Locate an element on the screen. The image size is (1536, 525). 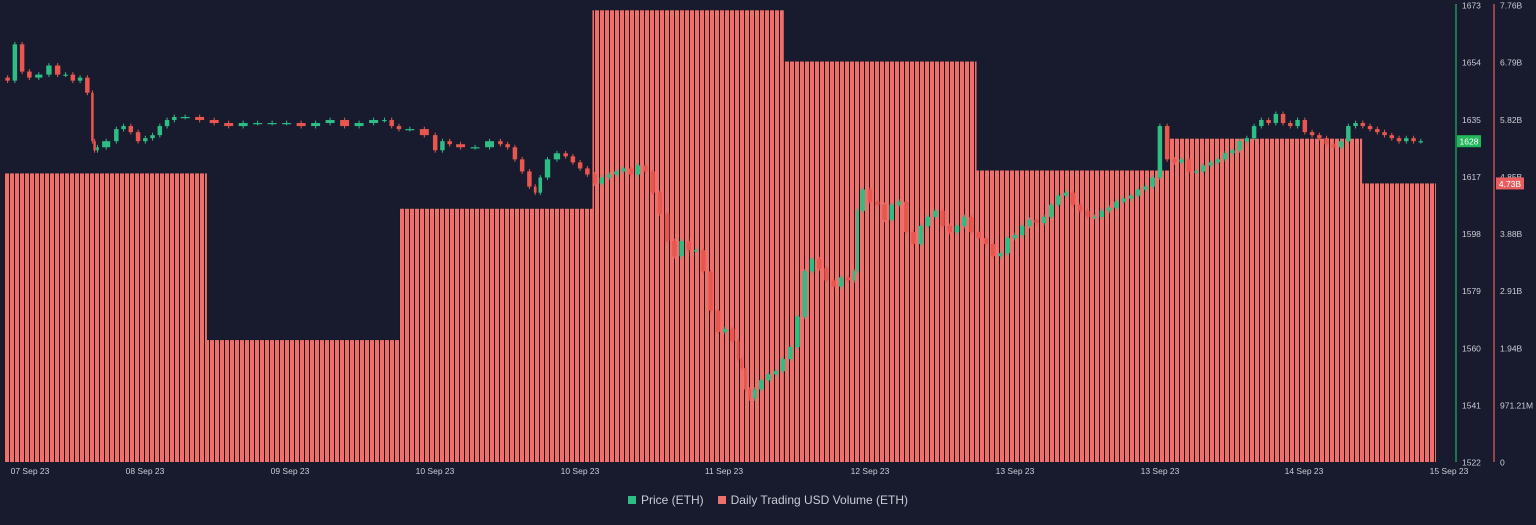
x-tick-label: 07 Sep 23 is located at coordinates (30, 471).